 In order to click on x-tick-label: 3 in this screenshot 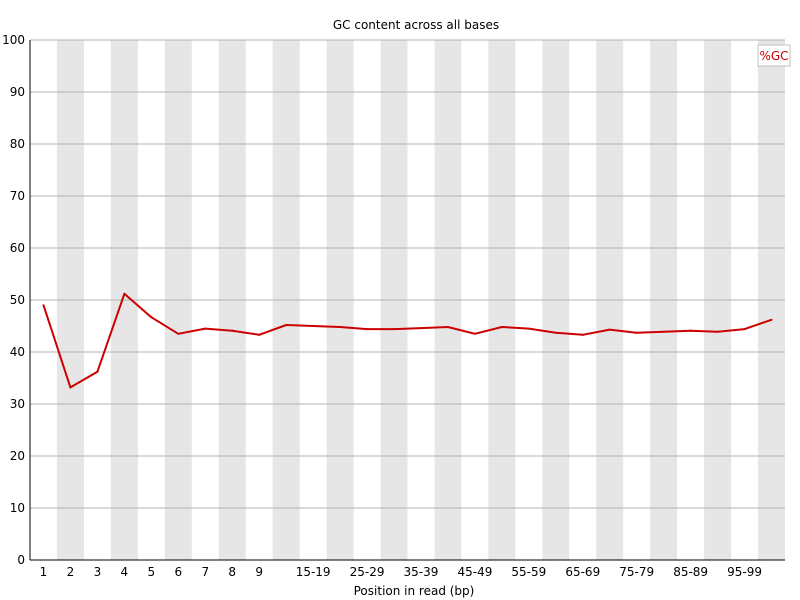, I will do `click(98, 572)`.